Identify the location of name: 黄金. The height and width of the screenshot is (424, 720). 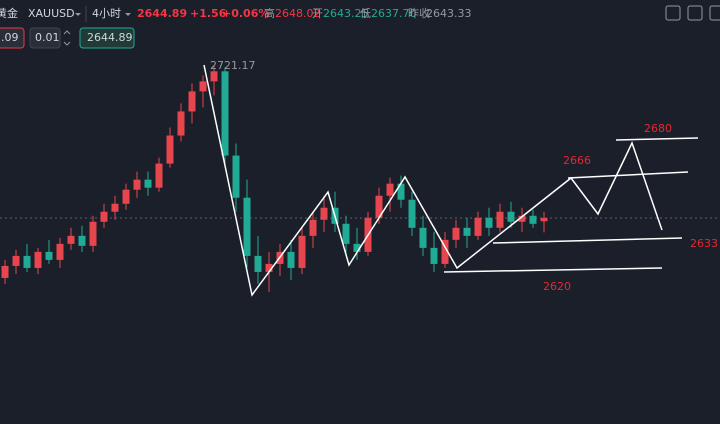
(9, 13).